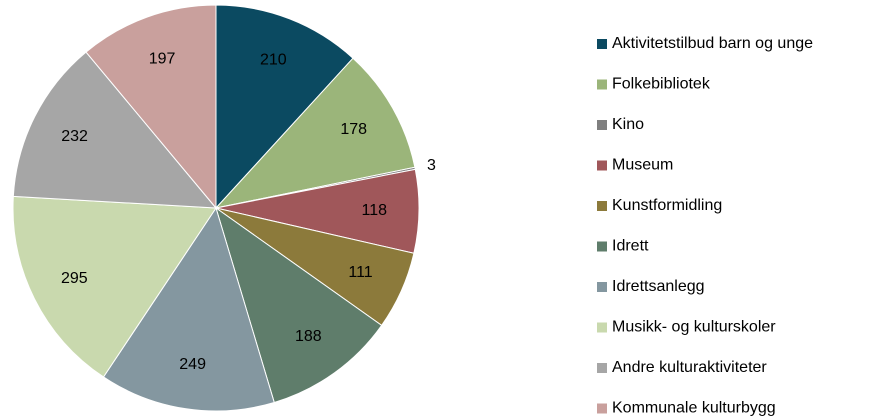 This screenshot has height=419, width=880. I want to click on legend-label: Museum, so click(642, 165).